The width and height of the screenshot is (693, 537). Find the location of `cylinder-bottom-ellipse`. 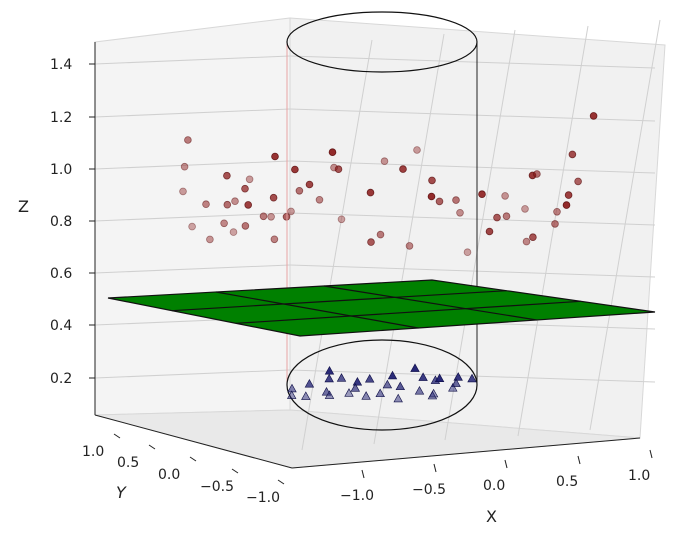

cylinder-bottom-ellipse is located at coordinates (382, 385).